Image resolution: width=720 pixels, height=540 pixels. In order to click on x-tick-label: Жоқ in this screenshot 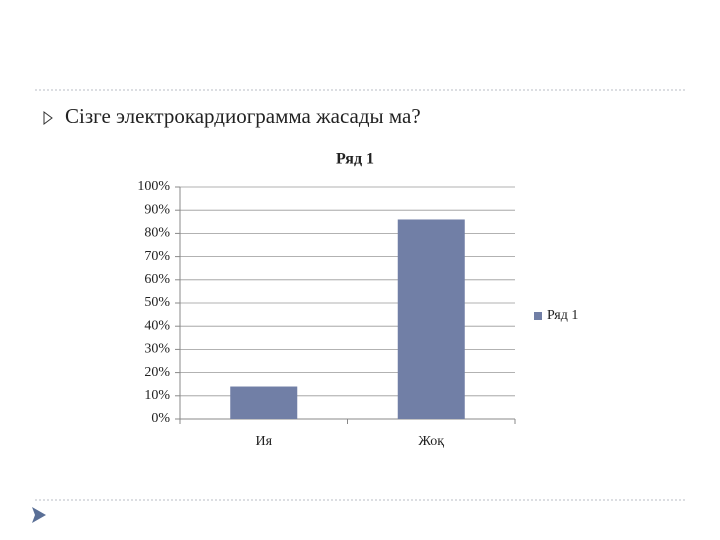, I will do `click(431, 441)`.